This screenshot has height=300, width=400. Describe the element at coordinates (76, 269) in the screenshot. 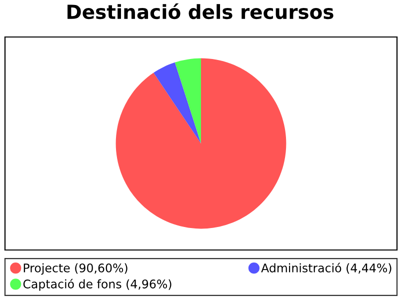

I see `legend-label: Projecte (90,60%)` at that location.